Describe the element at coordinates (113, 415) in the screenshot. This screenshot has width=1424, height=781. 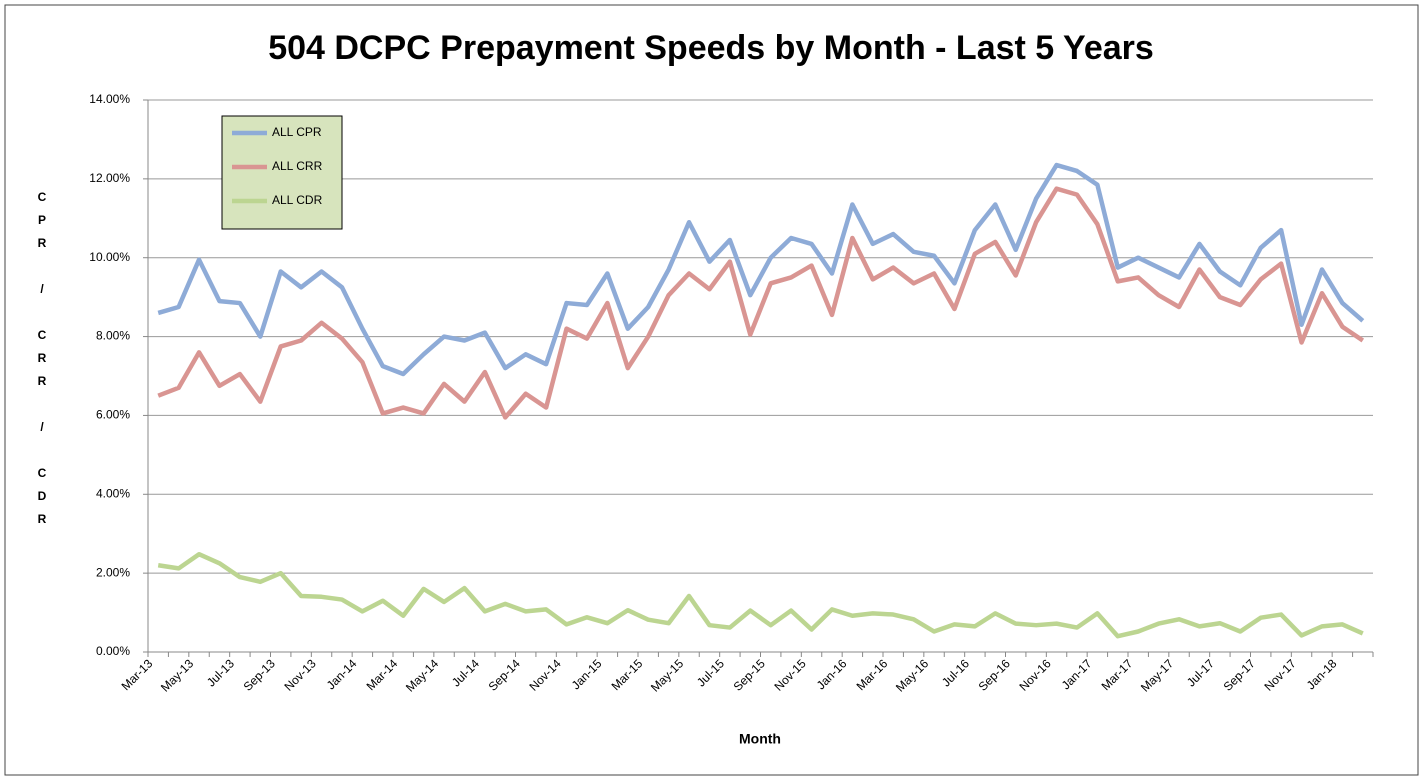
I see `y-tick-label: 6.00%` at that location.